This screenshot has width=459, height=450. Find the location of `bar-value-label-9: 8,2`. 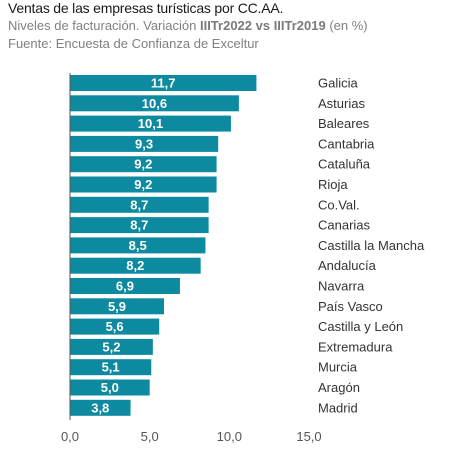

bar-value-label-9: 8,2 is located at coordinates (135, 265).